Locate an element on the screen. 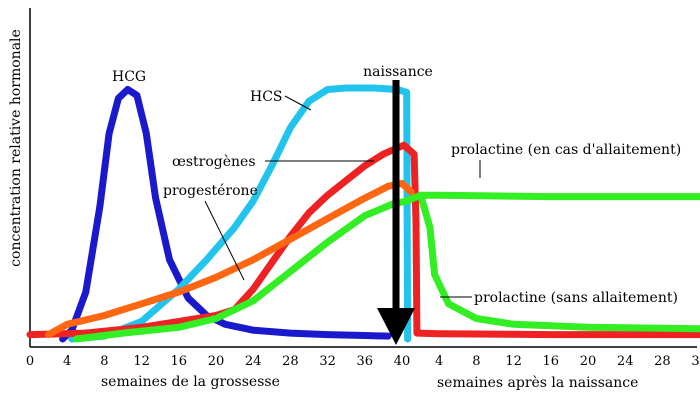 This screenshot has width=700, height=403. pregnancy-tick-10: 40 is located at coordinates (402, 361).